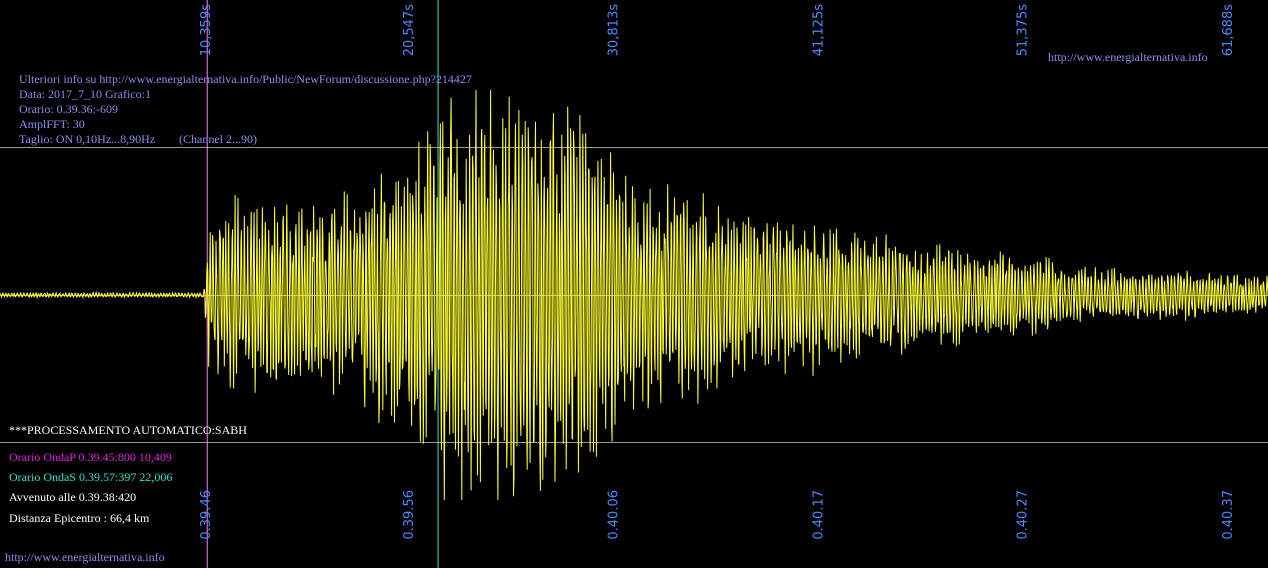 This screenshot has width=1268, height=568. Describe the element at coordinates (87, 139) in the screenshot. I see `info-line-5: Taglio: ON 0,10Hz...8,90Hz` at that location.